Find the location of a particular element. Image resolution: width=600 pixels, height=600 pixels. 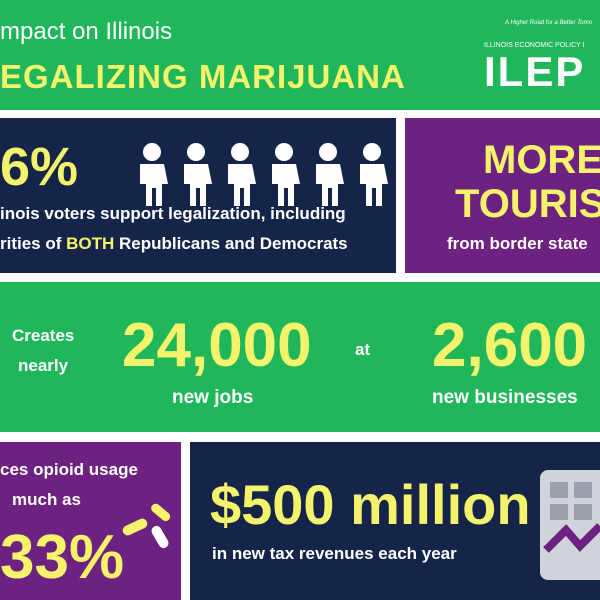

biz-label: new businesses is located at coordinates (505, 397).